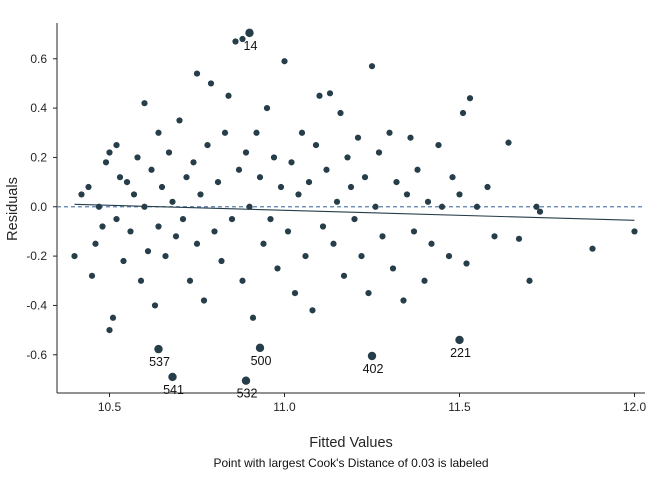  What do you see at coordinates (38, 108) in the screenshot?
I see `y-tick-label: 0.4` at bounding box center [38, 108].